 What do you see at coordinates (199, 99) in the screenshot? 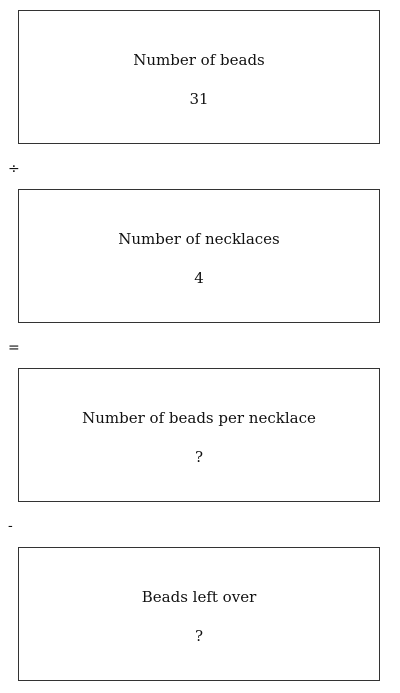
I see `beads-value: 31` at bounding box center [199, 99].